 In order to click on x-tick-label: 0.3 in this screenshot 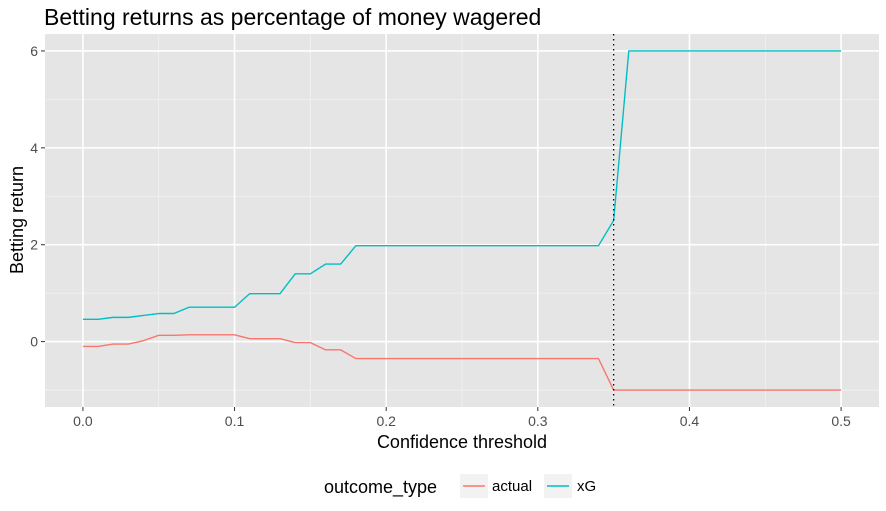, I will do `click(538, 421)`.